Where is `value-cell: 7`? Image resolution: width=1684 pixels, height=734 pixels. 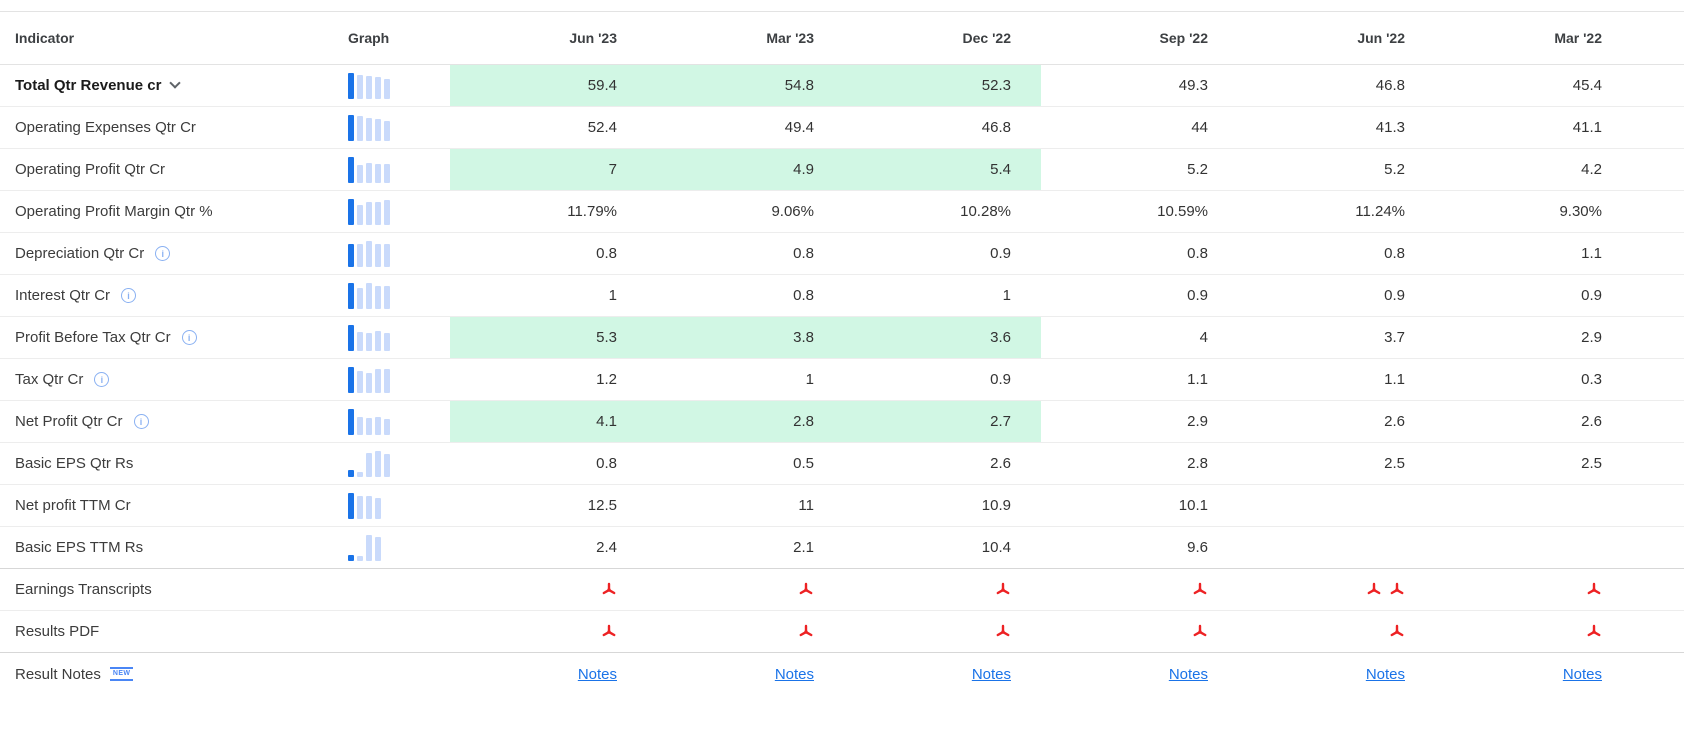 value-cell: 7 is located at coordinates (548, 169).